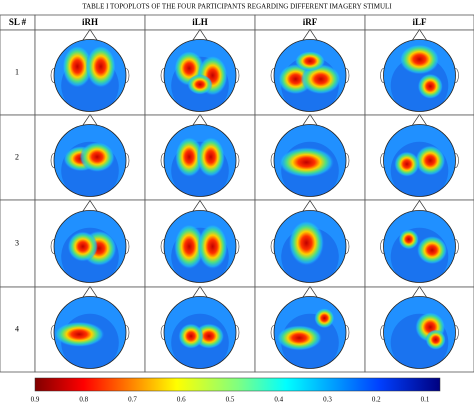 Image resolution: width=474 pixels, height=413 pixels. Describe the element at coordinates (132, 400) in the screenshot. I see `colorbar-tick-label: 0.7` at that location.